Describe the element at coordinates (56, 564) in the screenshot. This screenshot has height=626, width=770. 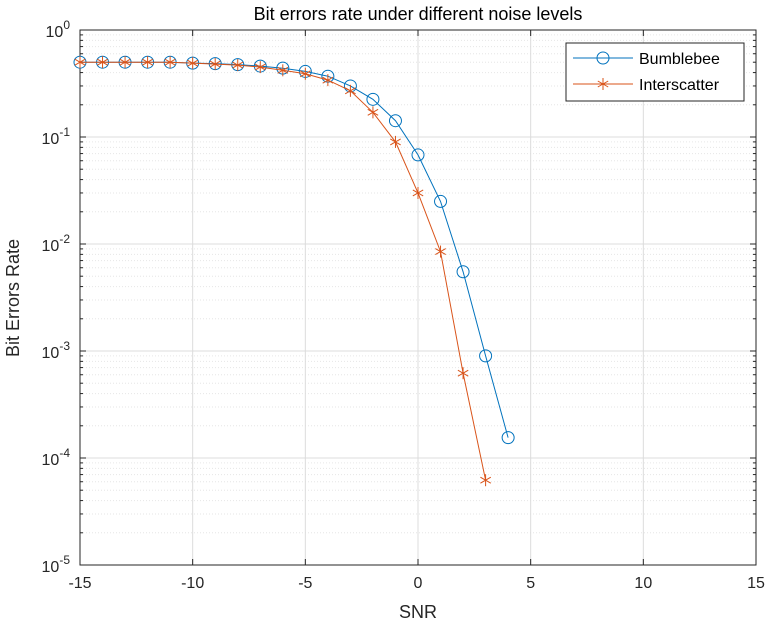
I see `y-tick-label: 10⁻⁵` at that location.